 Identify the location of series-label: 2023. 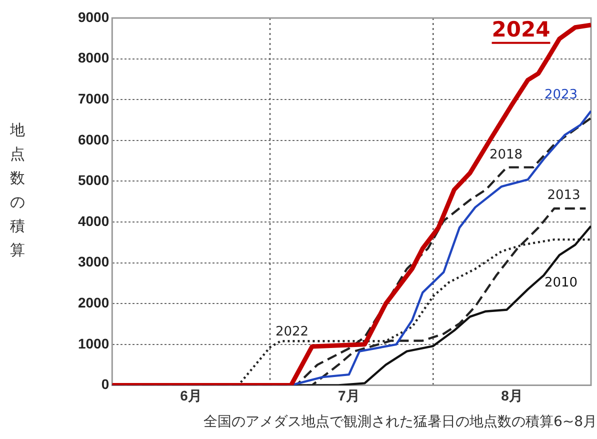
(561, 94).